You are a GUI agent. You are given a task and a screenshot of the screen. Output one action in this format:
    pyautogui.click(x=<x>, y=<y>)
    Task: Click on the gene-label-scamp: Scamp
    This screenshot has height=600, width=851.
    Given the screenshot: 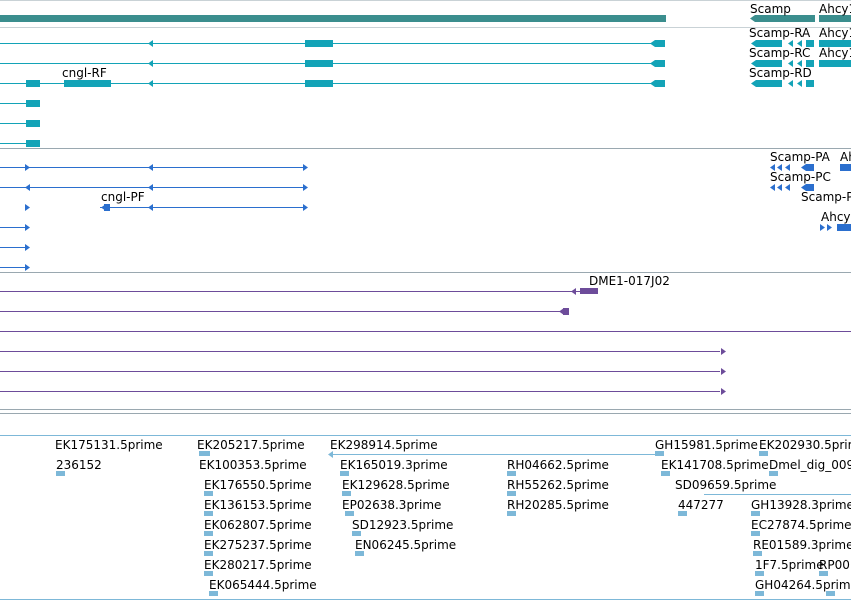 What is the action you would take?
    pyautogui.click(x=770, y=9)
    